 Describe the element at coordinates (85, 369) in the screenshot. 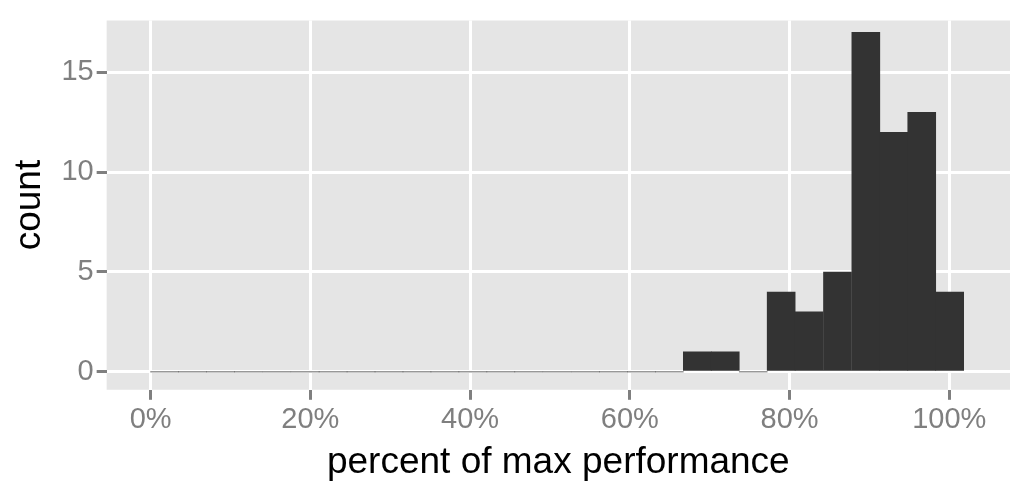

I see `y-tick-label: 0` at that location.